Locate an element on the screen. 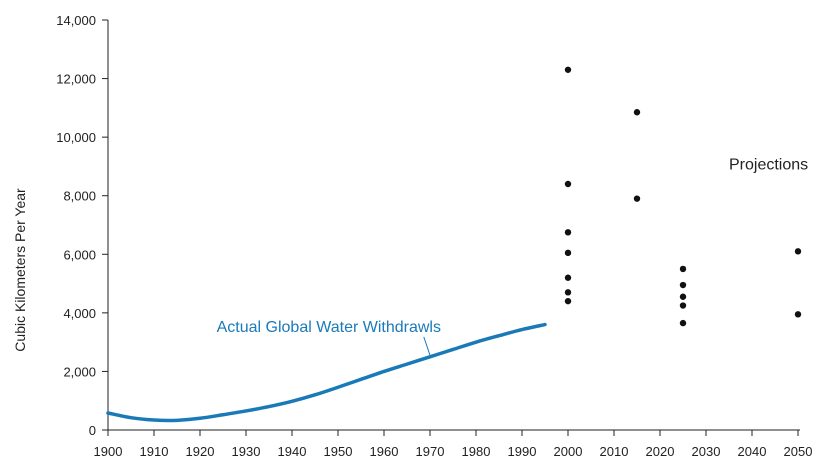  x-tick-label: 1900 is located at coordinates (108, 451).